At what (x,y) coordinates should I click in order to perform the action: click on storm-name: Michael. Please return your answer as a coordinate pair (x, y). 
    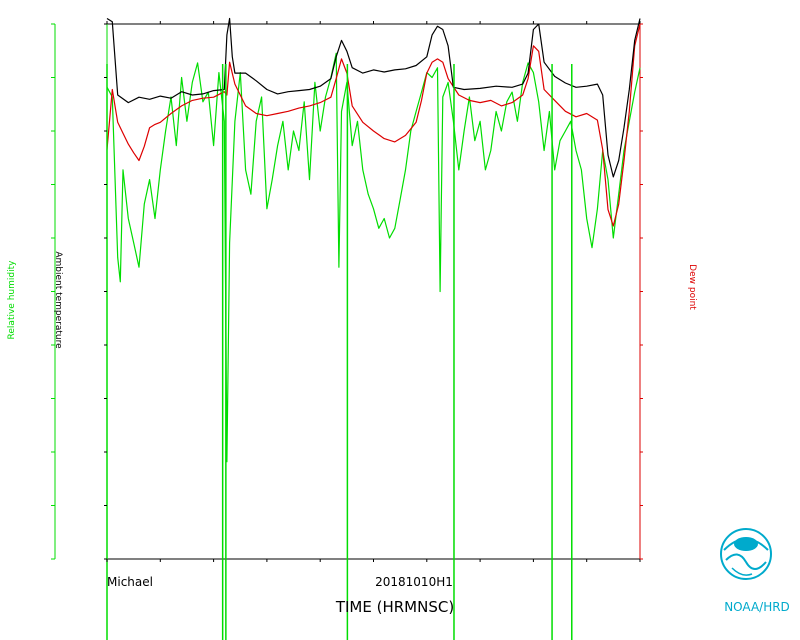
    Looking at the image, I should click on (130, 582).